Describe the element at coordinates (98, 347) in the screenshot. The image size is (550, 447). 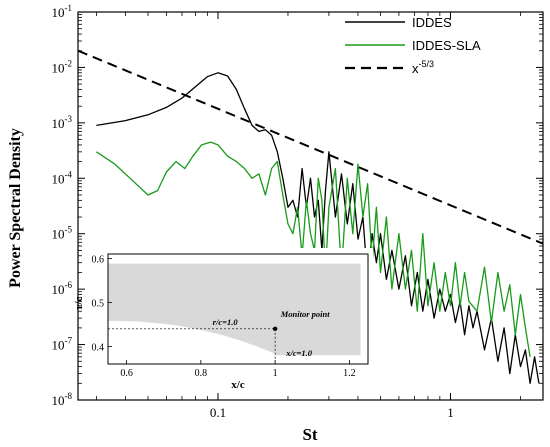
I see `inset-y-tick-label: 0.4` at that location.